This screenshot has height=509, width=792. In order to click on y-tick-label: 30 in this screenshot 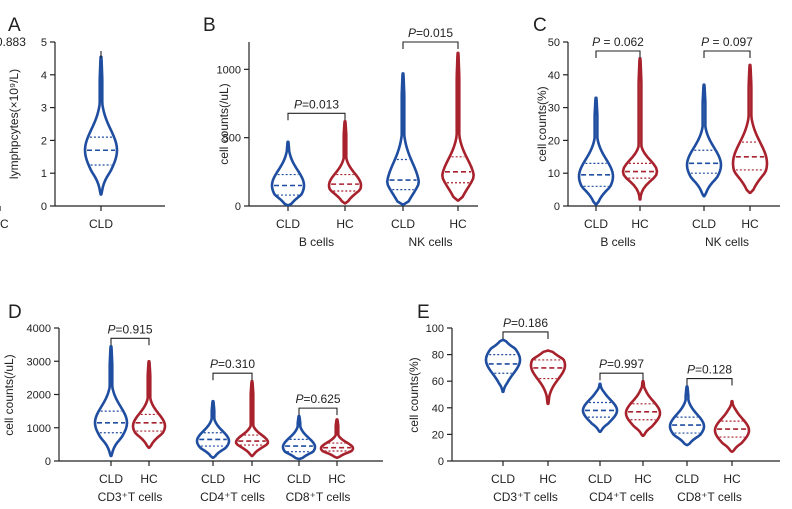, I will do `click(554, 109)`.